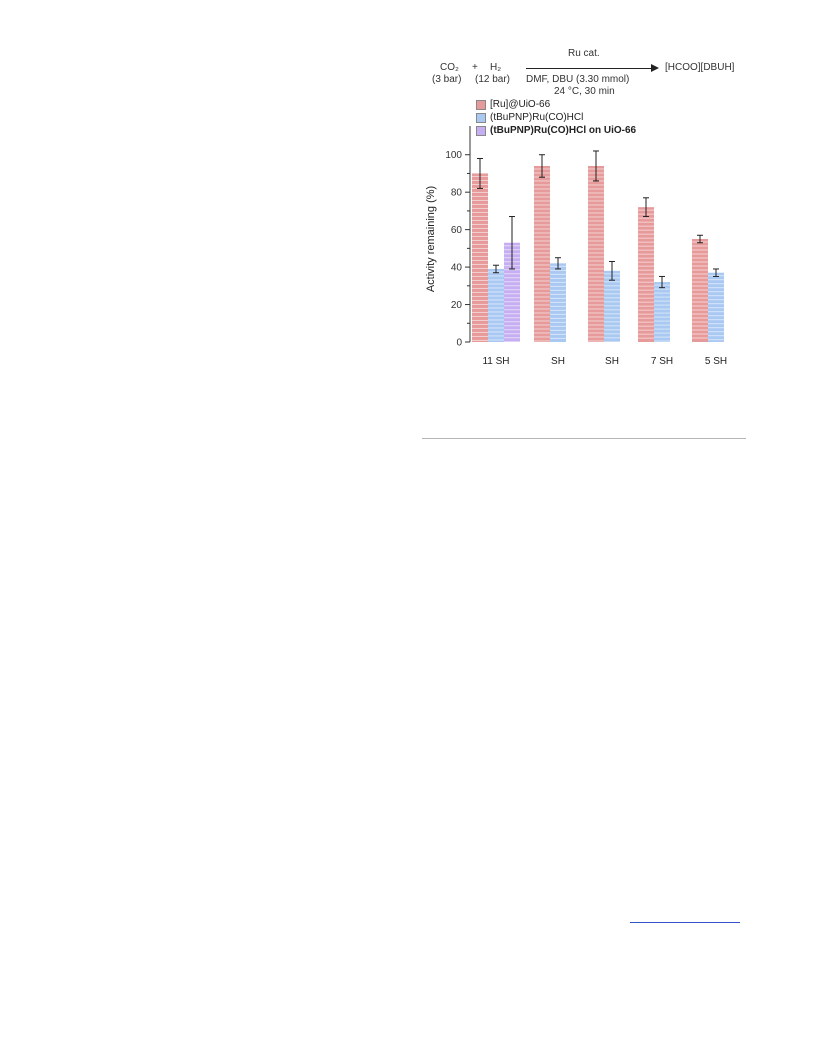 The image size is (816, 1056). Describe the element at coordinates (589, 68) in the screenshot. I see `reaction-arrow-line` at that location.